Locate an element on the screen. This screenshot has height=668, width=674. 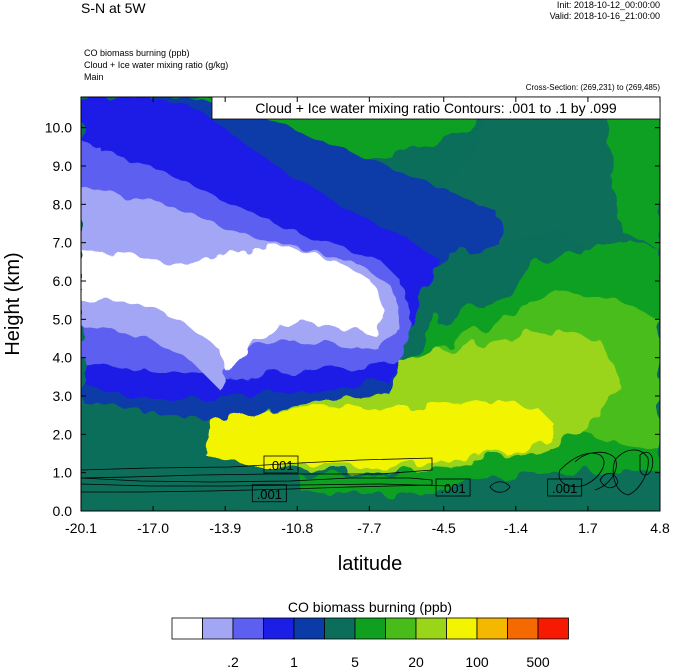
y-tick-label: 3.0 is located at coordinates (63, 396).